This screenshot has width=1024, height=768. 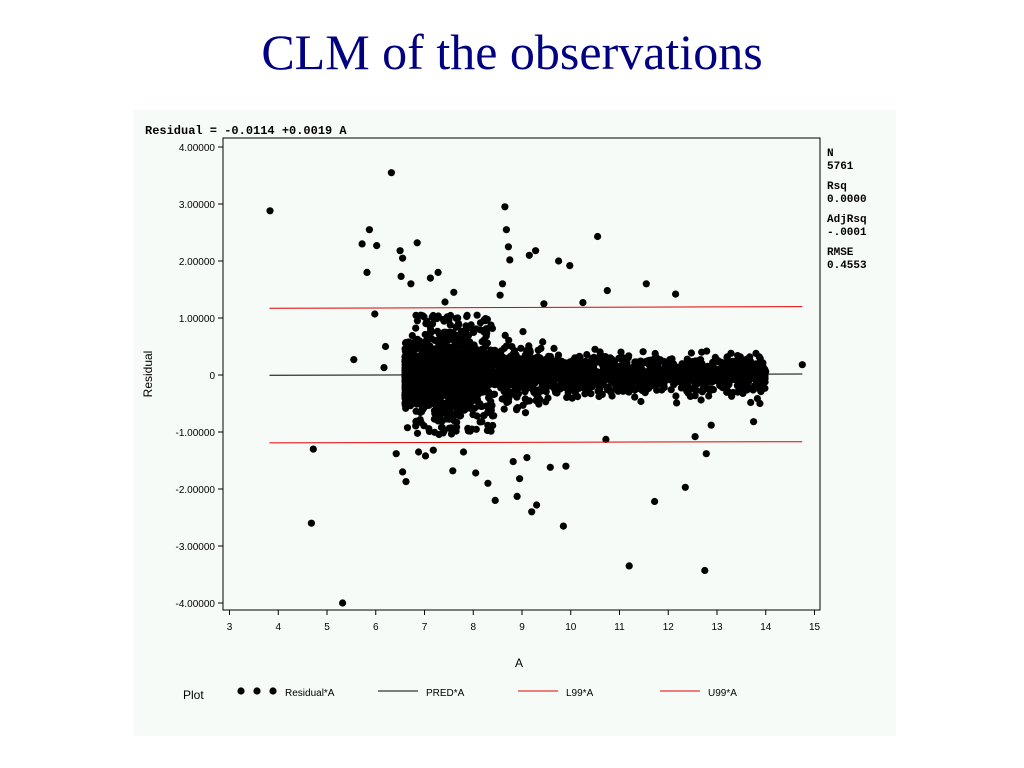 What do you see at coordinates (722, 693) in the screenshot?
I see `legend-label: U99*A` at bounding box center [722, 693].